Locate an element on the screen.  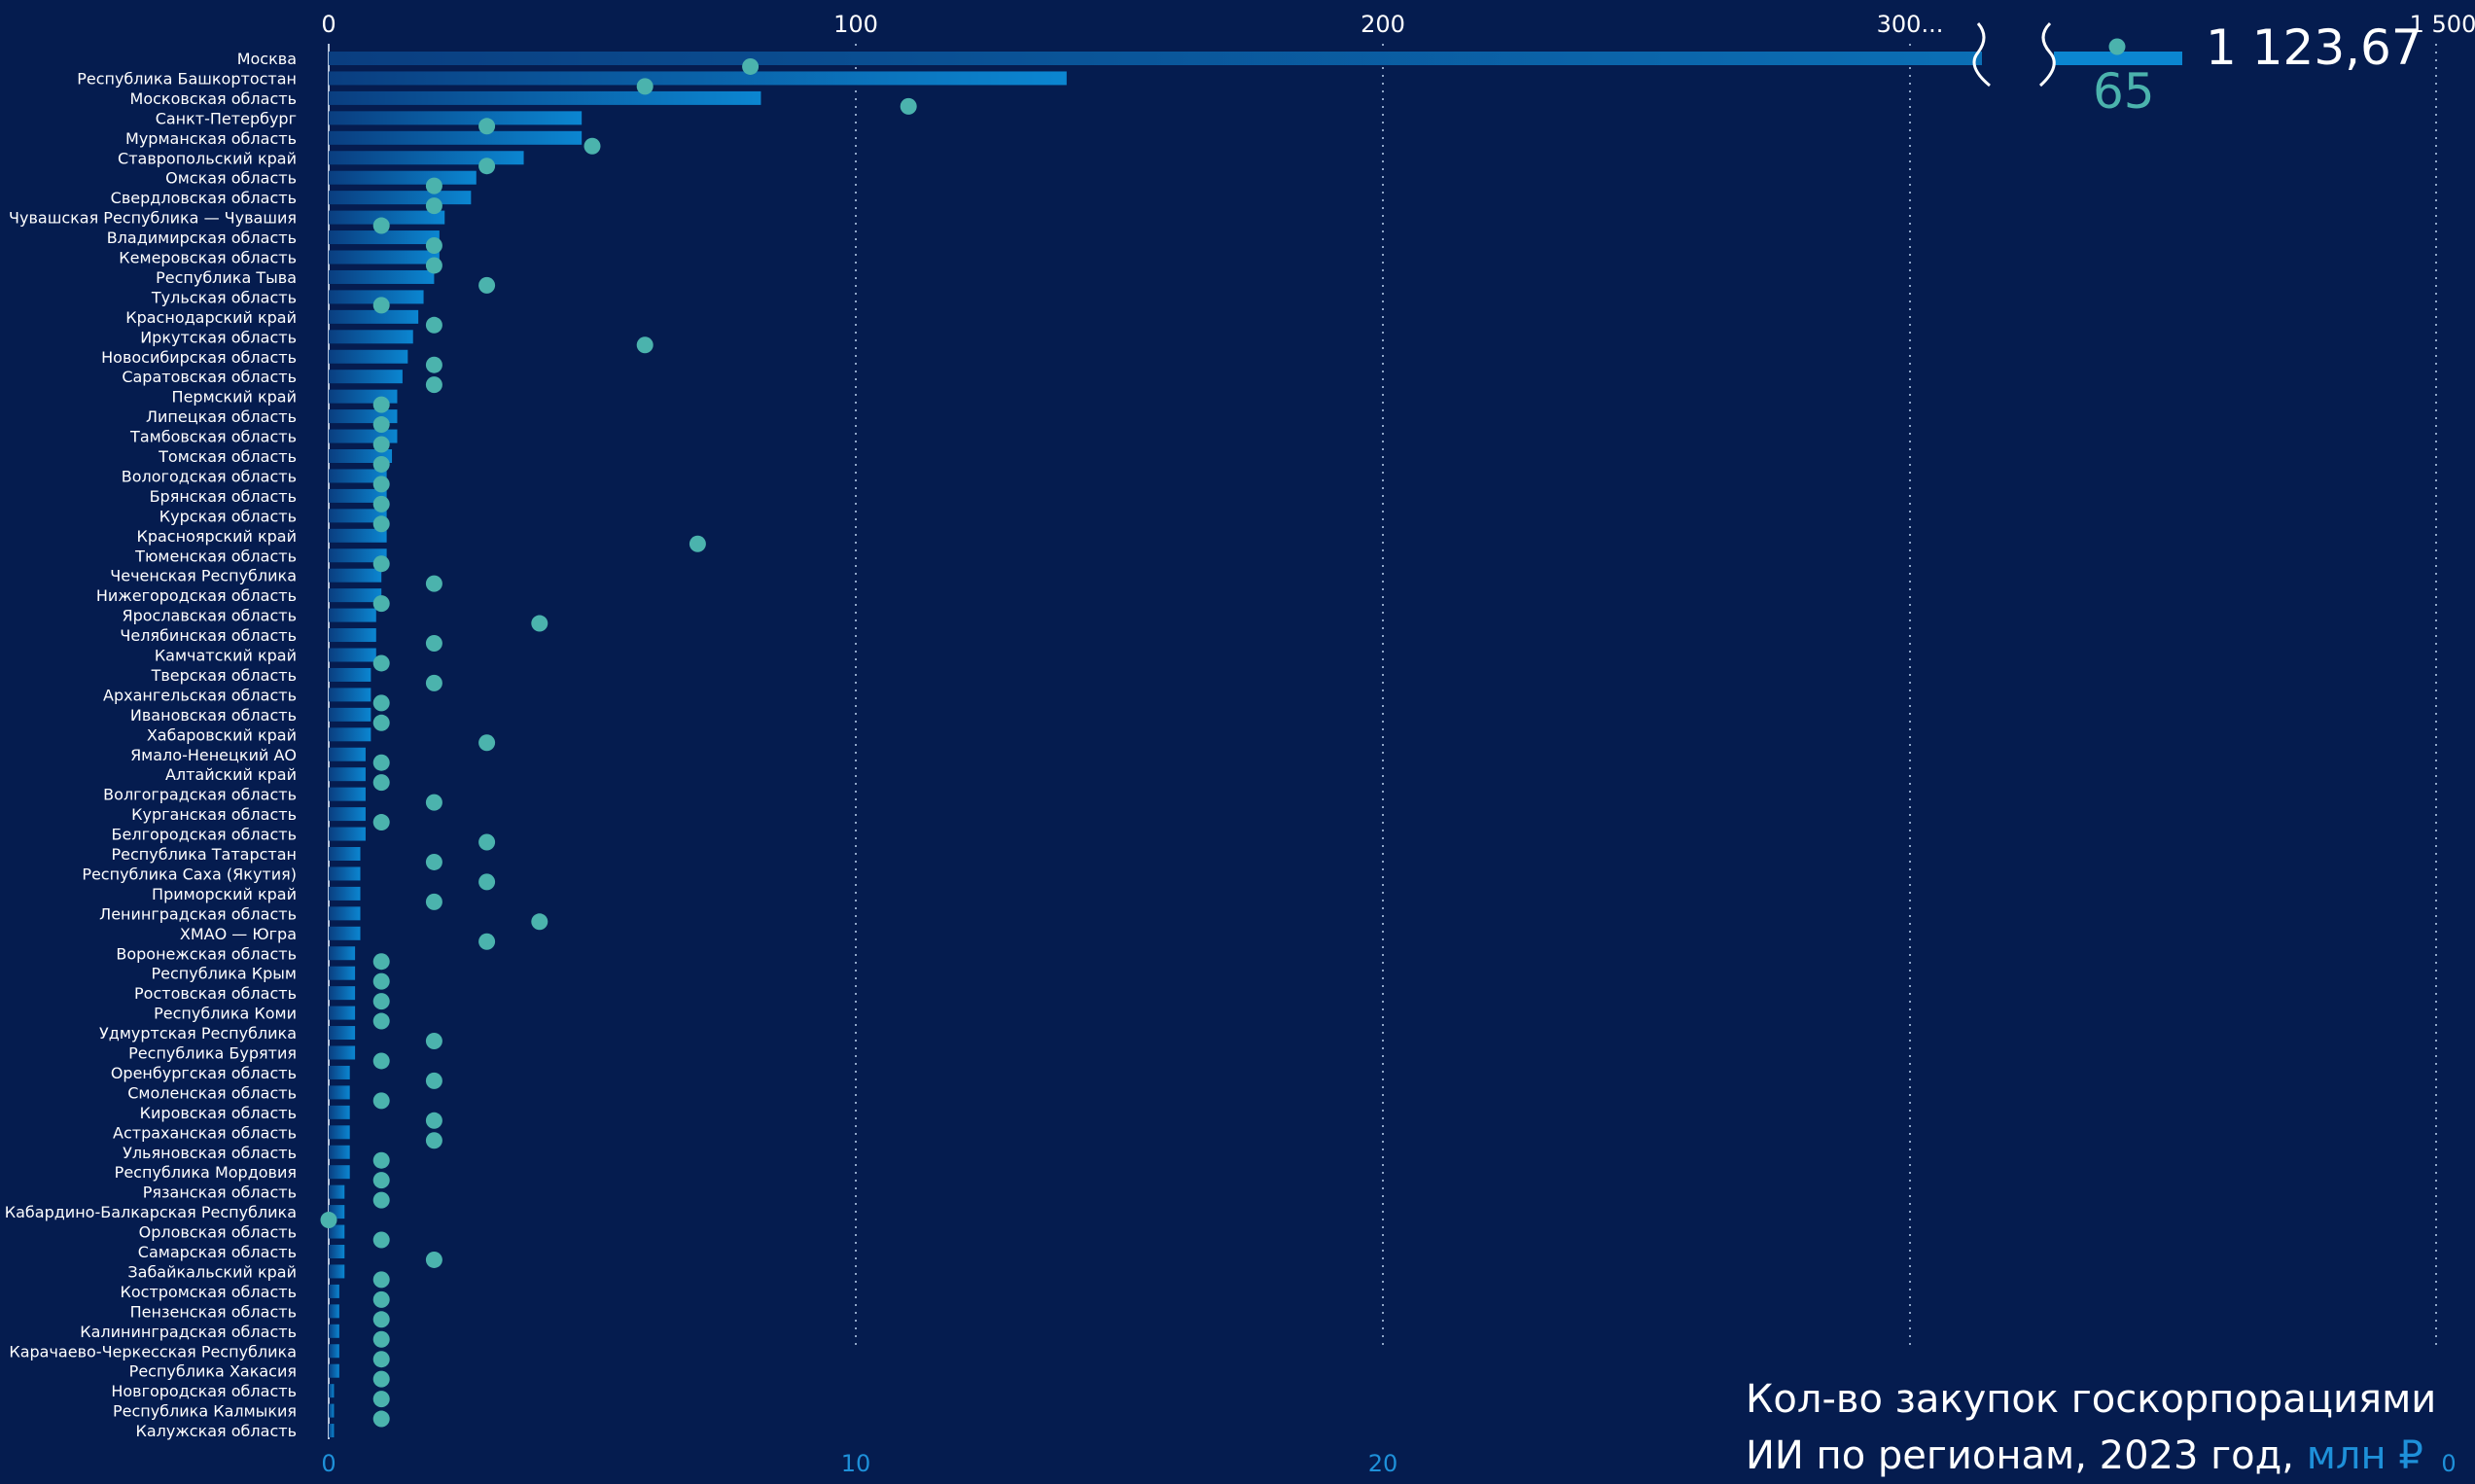
category-label: Свердловская область is located at coordinates (204, 198).